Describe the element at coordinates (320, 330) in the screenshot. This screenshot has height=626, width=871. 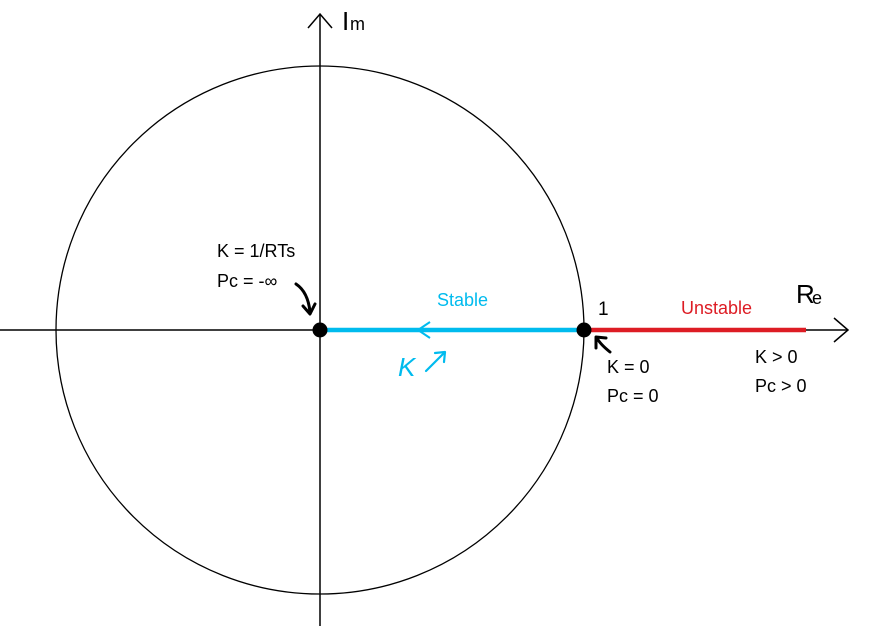
I see `origin-point` at that location.